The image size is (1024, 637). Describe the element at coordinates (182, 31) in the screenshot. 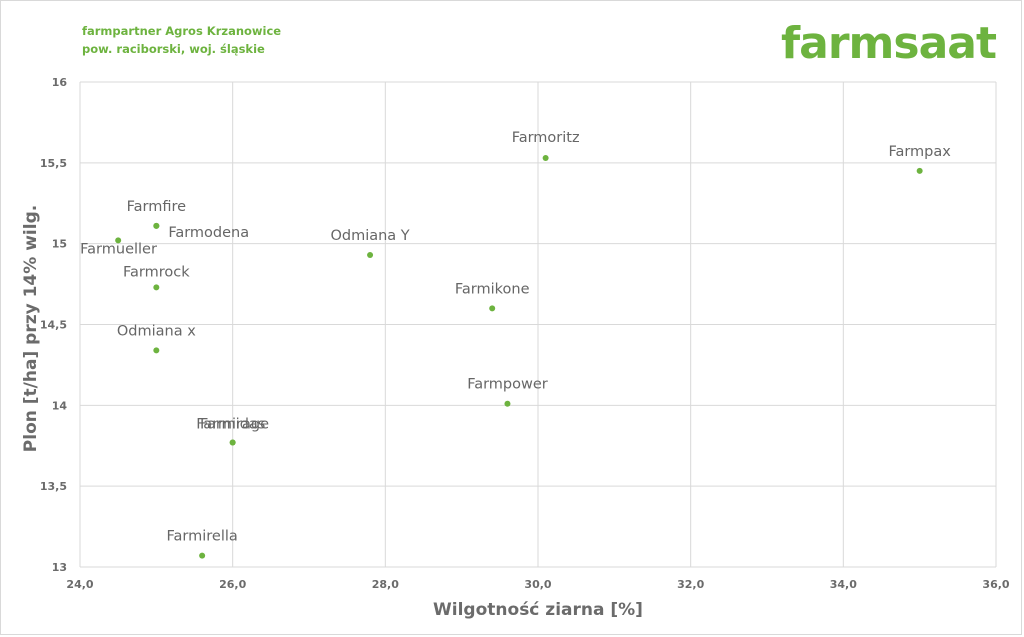

I see `header-line-1: farmpartner Agros Krzanowice` at that location.